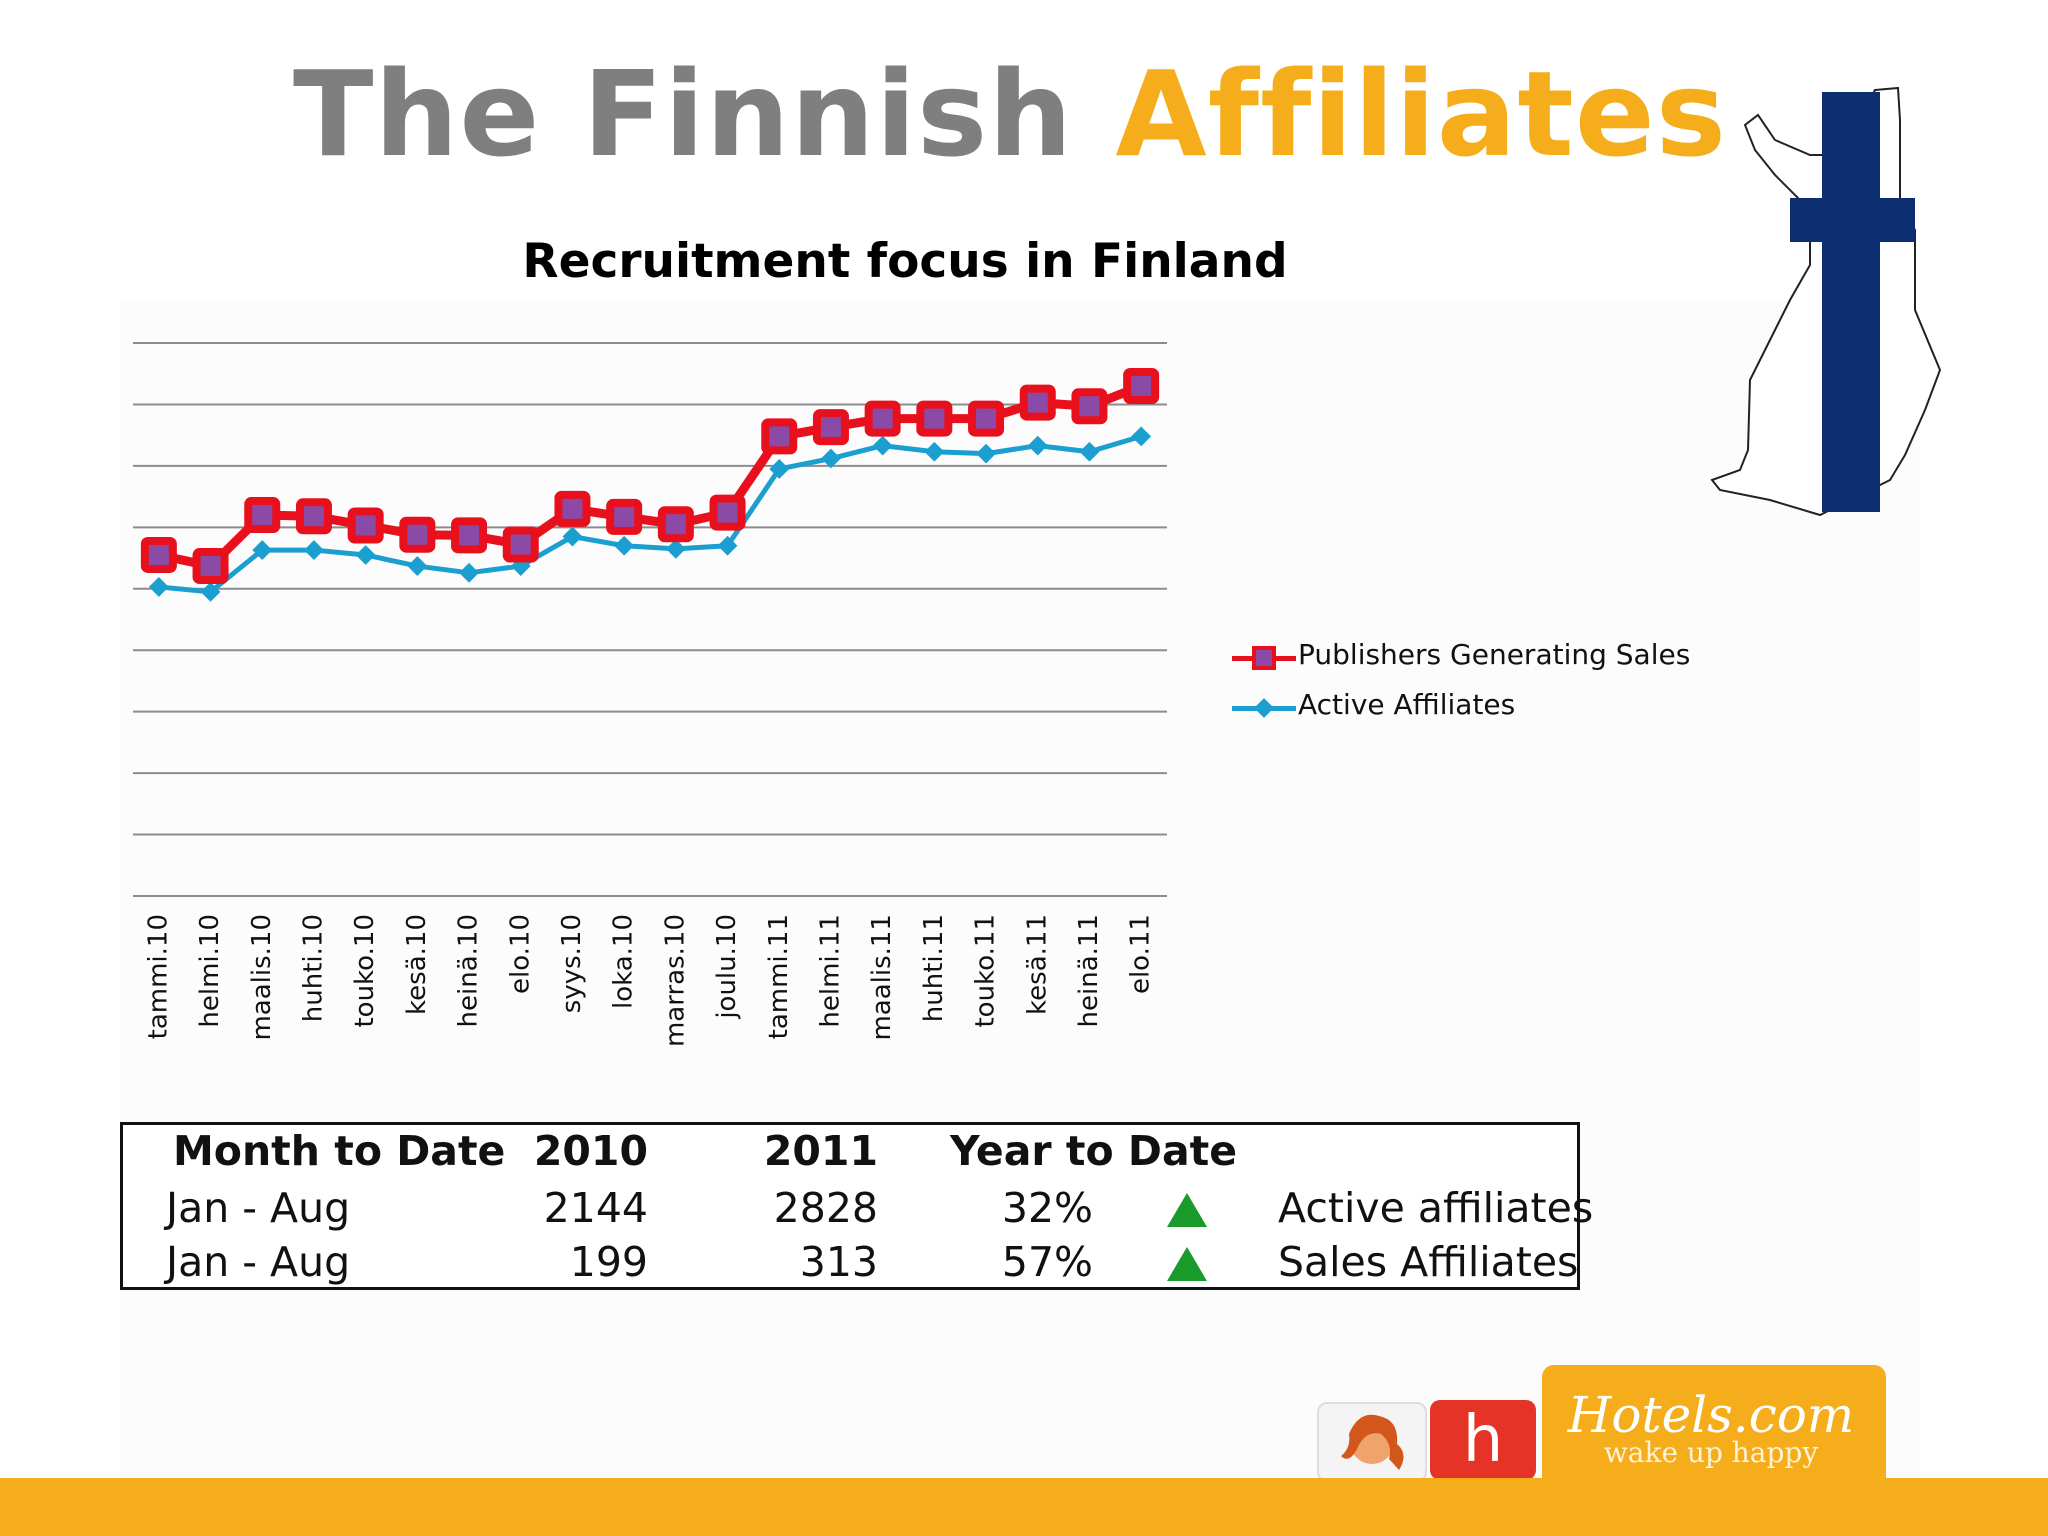  What do you see at coordinates (158, 976) in the screenshot?
I see `x-tick-label: tammi.10` at bounding box center [158, 976].